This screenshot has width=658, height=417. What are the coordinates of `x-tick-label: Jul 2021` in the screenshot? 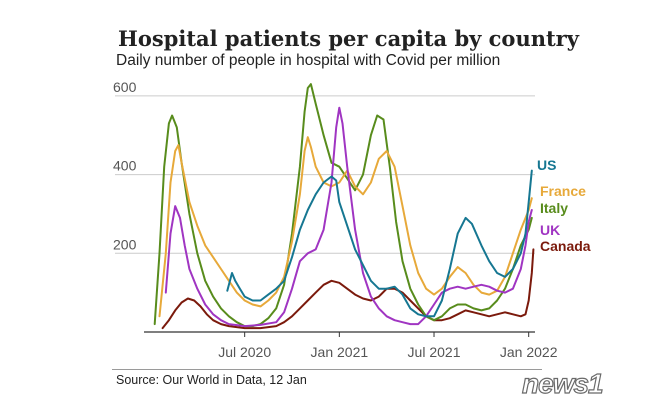 It's located at (434, 352).